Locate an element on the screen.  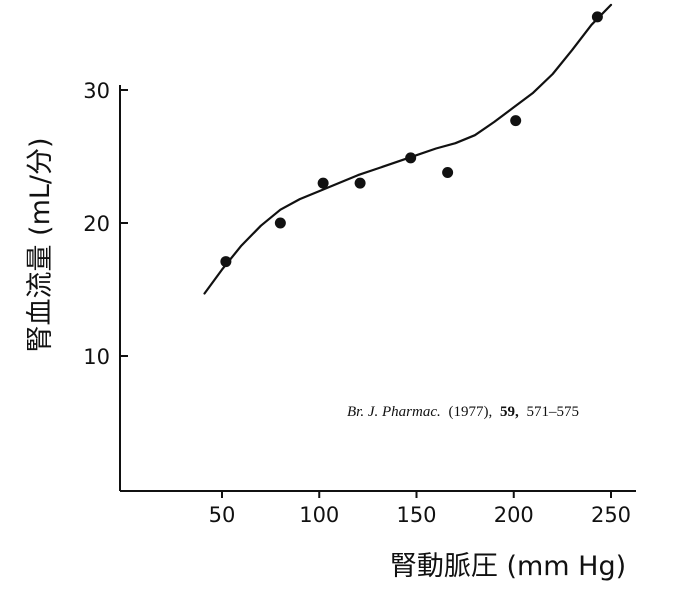
y-tick-label: 10 is located at coordinates (96, 357).